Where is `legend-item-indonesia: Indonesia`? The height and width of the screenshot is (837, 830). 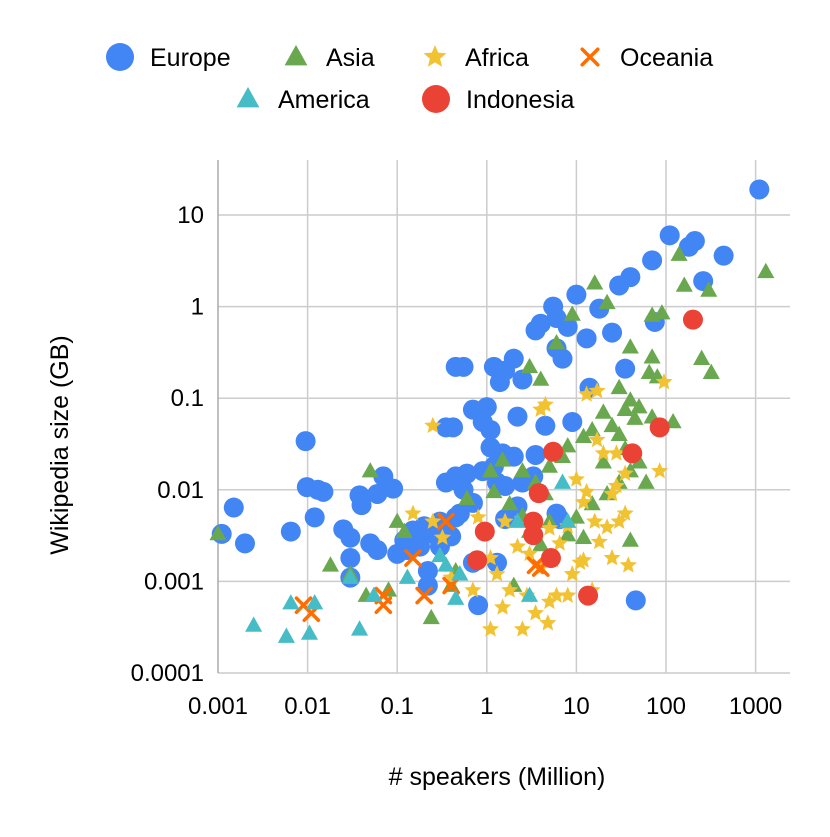 legend-item-indonesia: Indonesia is located at coordinates (498, 99).